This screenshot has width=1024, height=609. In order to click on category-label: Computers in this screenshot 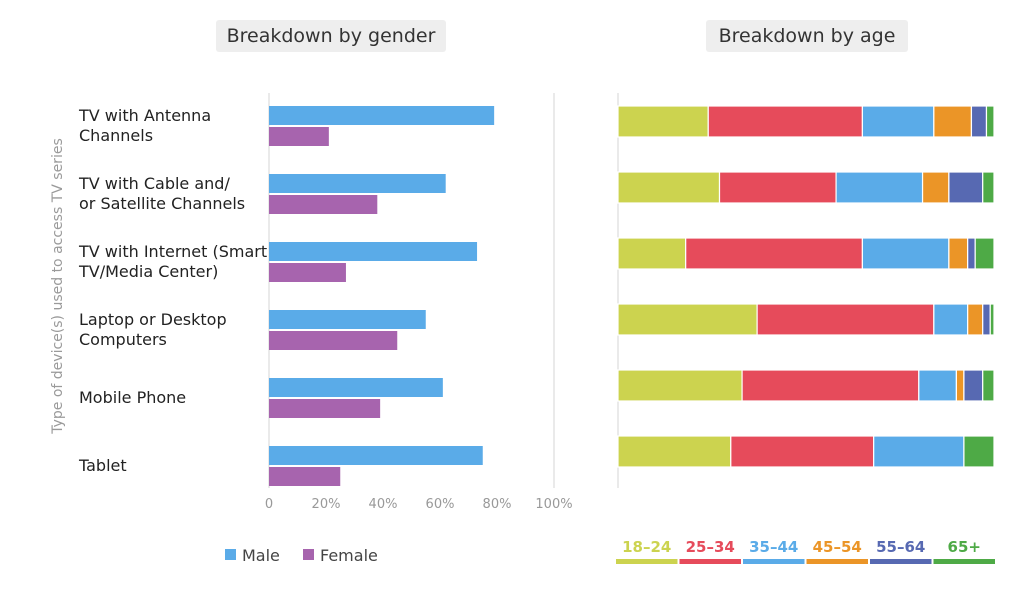, I will do `click(123, 339)`.